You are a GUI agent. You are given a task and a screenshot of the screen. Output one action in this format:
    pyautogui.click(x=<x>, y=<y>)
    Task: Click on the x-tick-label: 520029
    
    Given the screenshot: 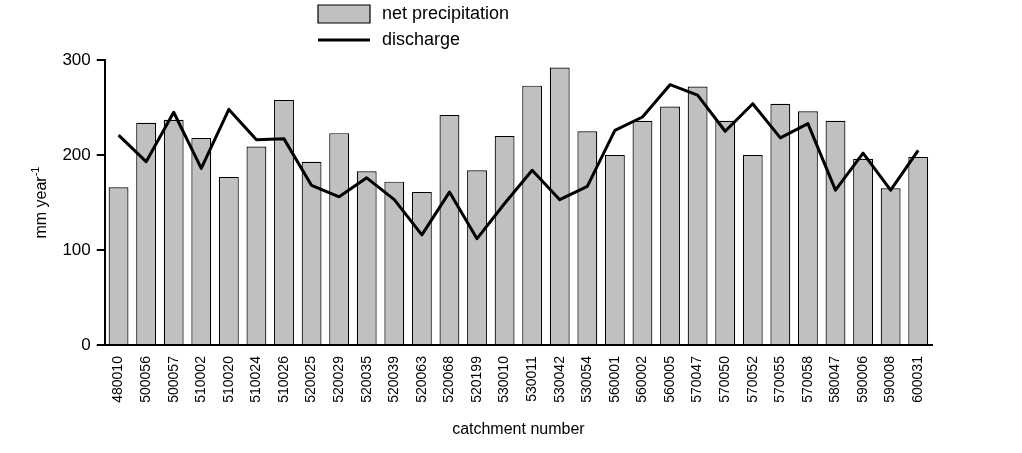 What is the action you would take?
    pyautogui.click(x=338, y=379)
    